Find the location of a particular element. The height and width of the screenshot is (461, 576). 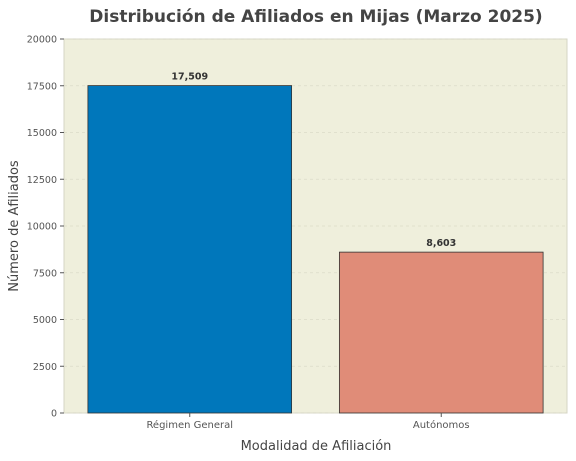

y-tick-label: 10000 is located at coordinates (42, 227).